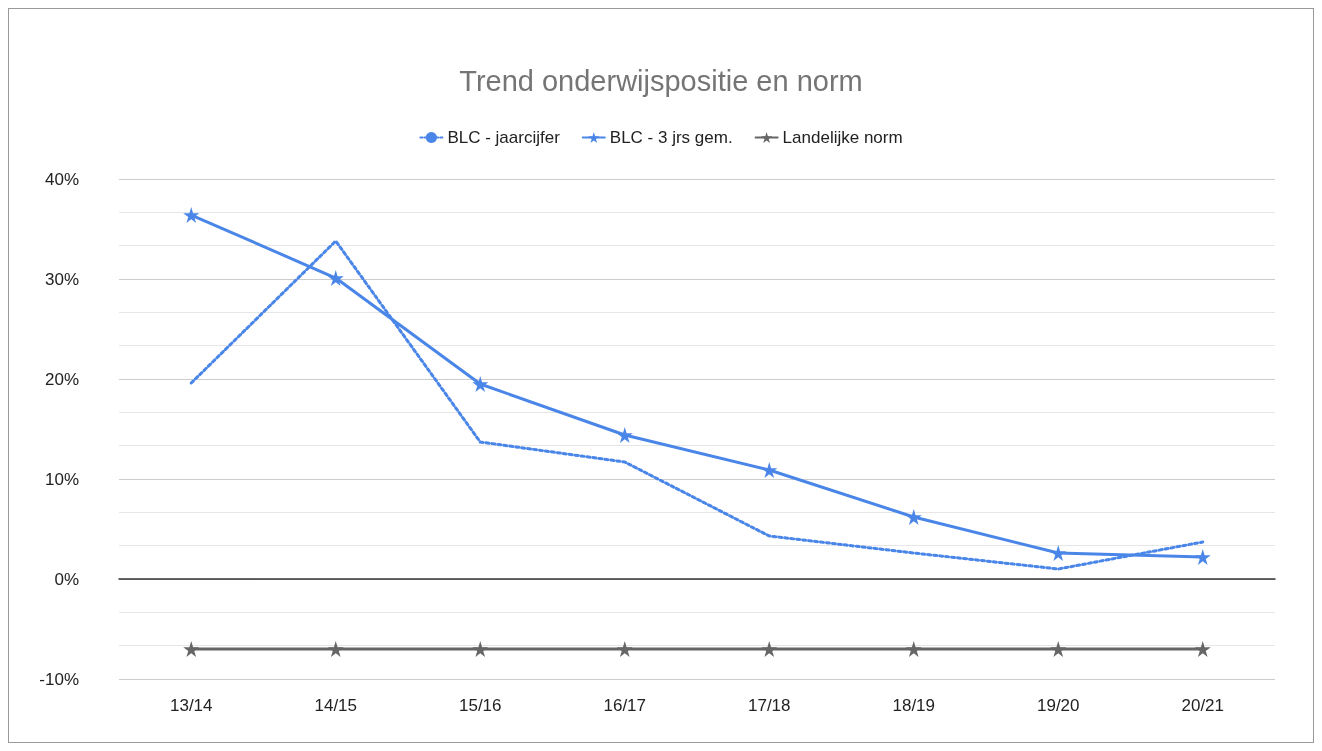 The image size is (1322, 751). What do you see at coordinates (842, 137) in the screenshot?
I see `legend-label: Landelijke norm` at bounding box center [842, 137].